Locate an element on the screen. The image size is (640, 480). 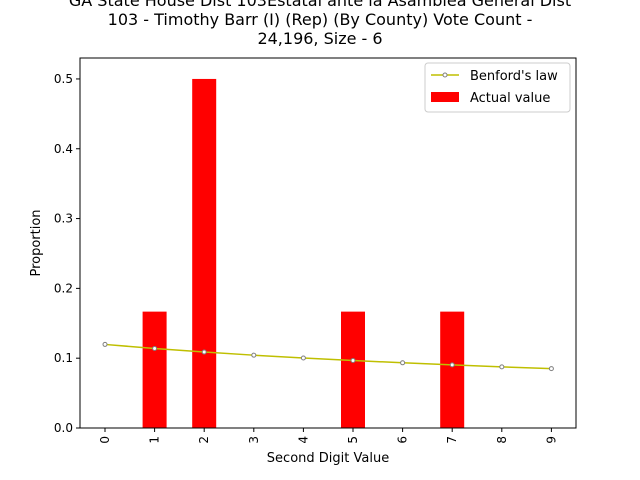
legend-actual-label: Actual value is located at coordinates (510, 98).